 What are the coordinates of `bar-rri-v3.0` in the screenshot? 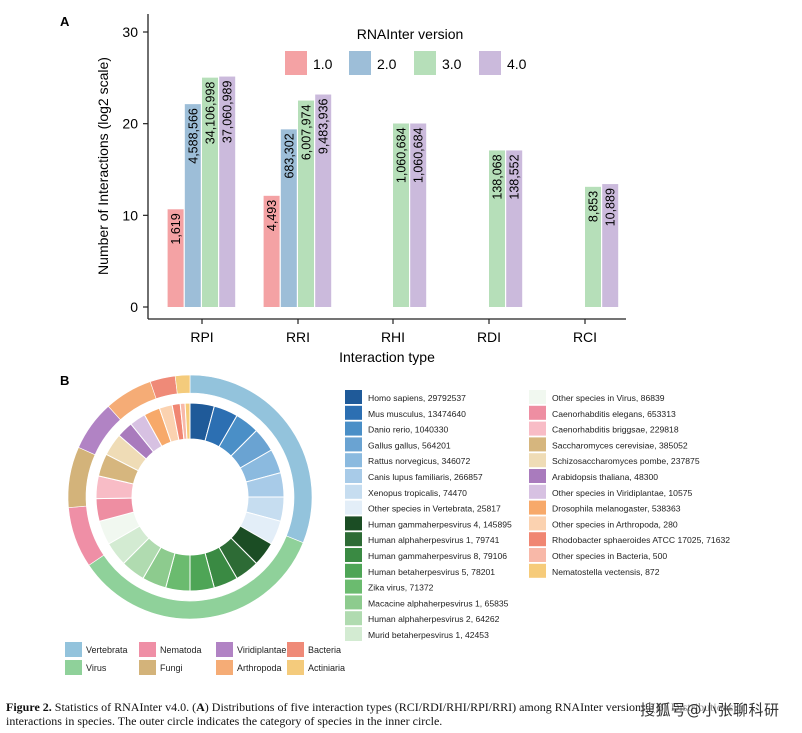 It's located at (306, 203).